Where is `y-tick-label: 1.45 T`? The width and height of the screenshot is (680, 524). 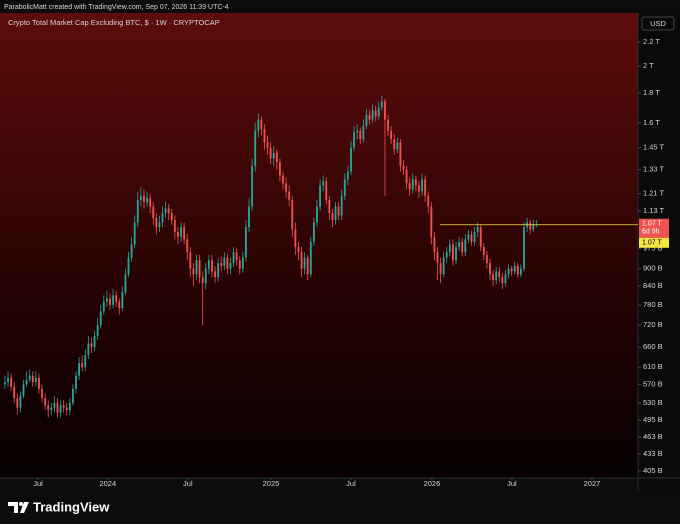 y-tick-label: 1.45 T is located at coordinates (654, 147).